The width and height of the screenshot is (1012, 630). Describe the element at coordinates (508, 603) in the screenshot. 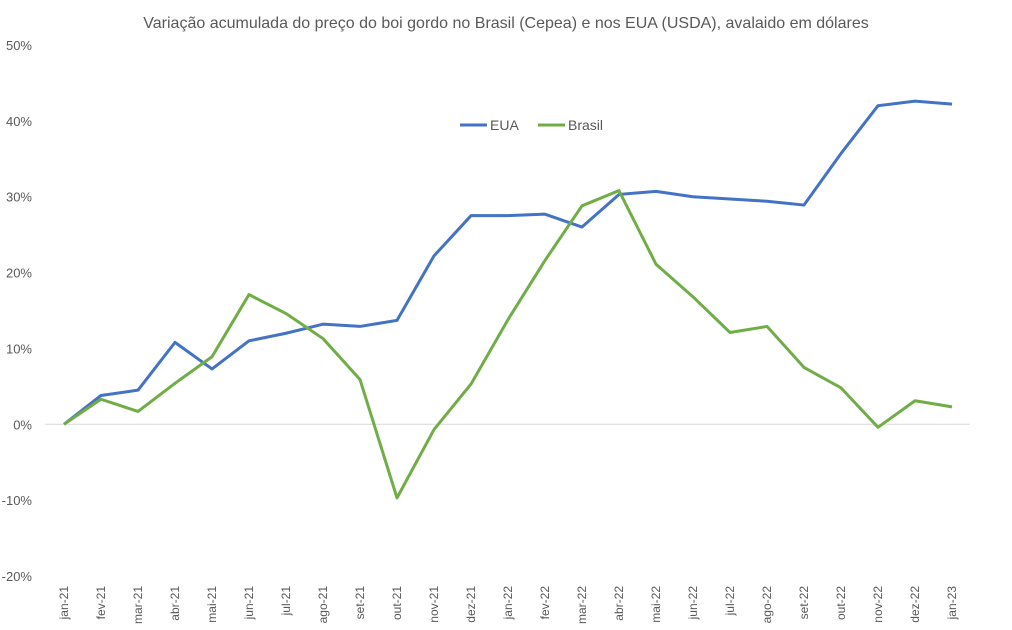

I see `x-tick-label: jan-22` at that location.